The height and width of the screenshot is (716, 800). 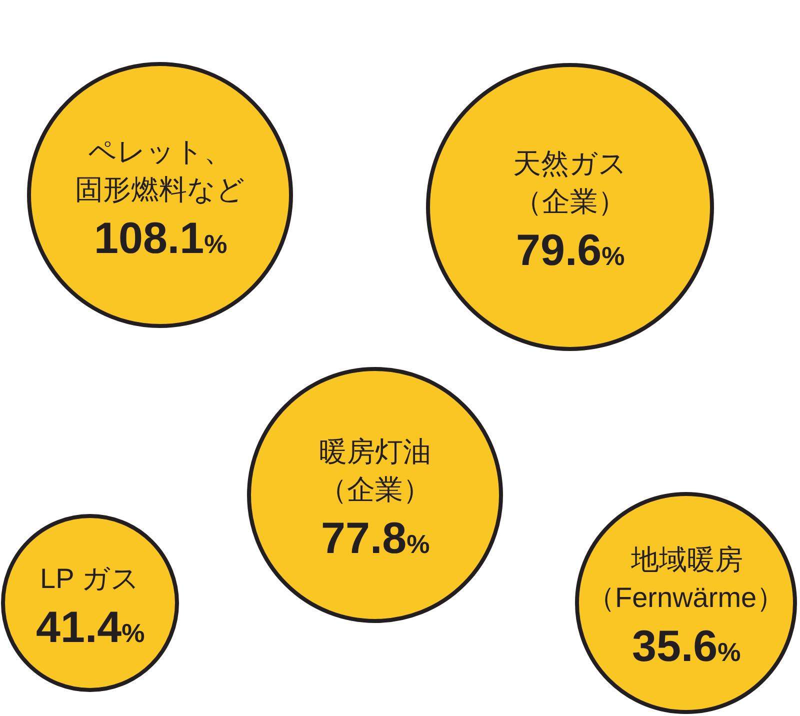 What do you see at coordinates (570, 182) in the screenshot?
I see `category-label: 天然ガス（企業）` at bounding box center [570, 182].